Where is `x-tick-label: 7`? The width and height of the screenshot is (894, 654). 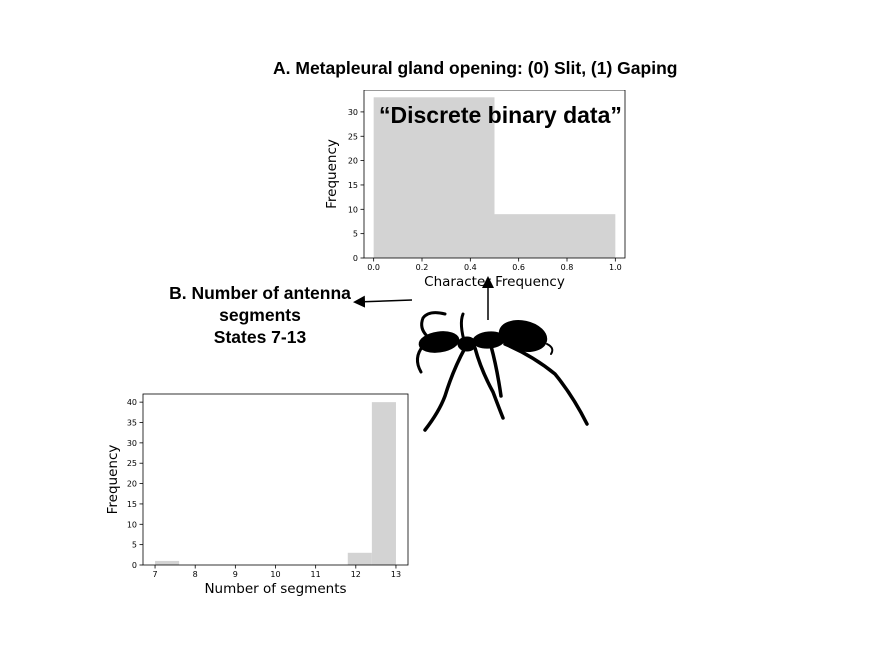 x-tick-label: 7 is located at coordinates (154, 574).